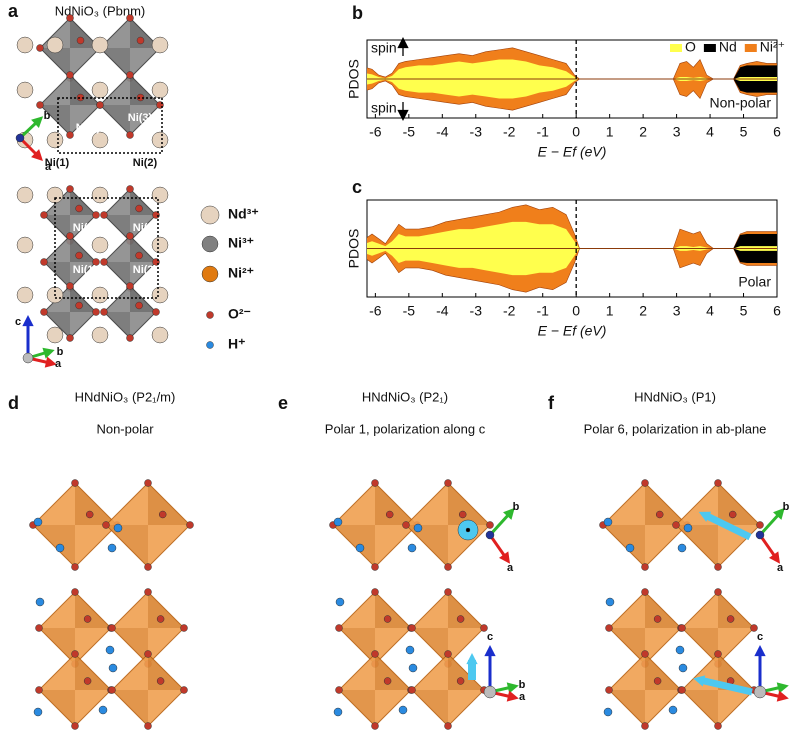  I want to click on site-label: Ni(2), so click(145, 163).